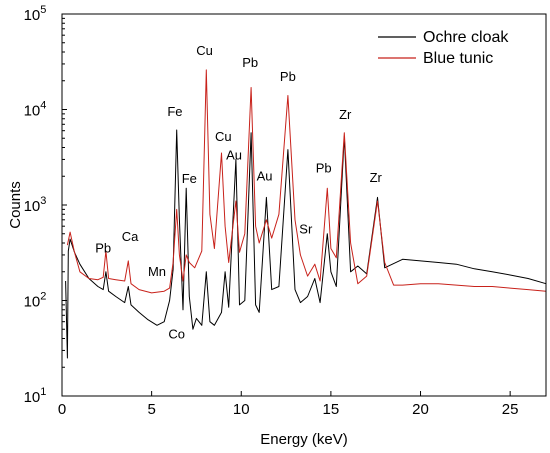  What do you see at coordinates (130, 236) in the screenshot?
I see `peak-label-ca: Ca` at bounding box center [130, 236].